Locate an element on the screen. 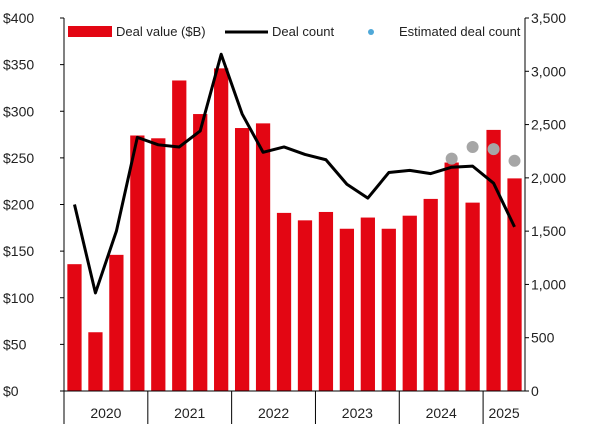 Image resolution: width=593 pixels, height=433 pixels. right-tick-label: 3,000 is located at coordinates (548, 71).